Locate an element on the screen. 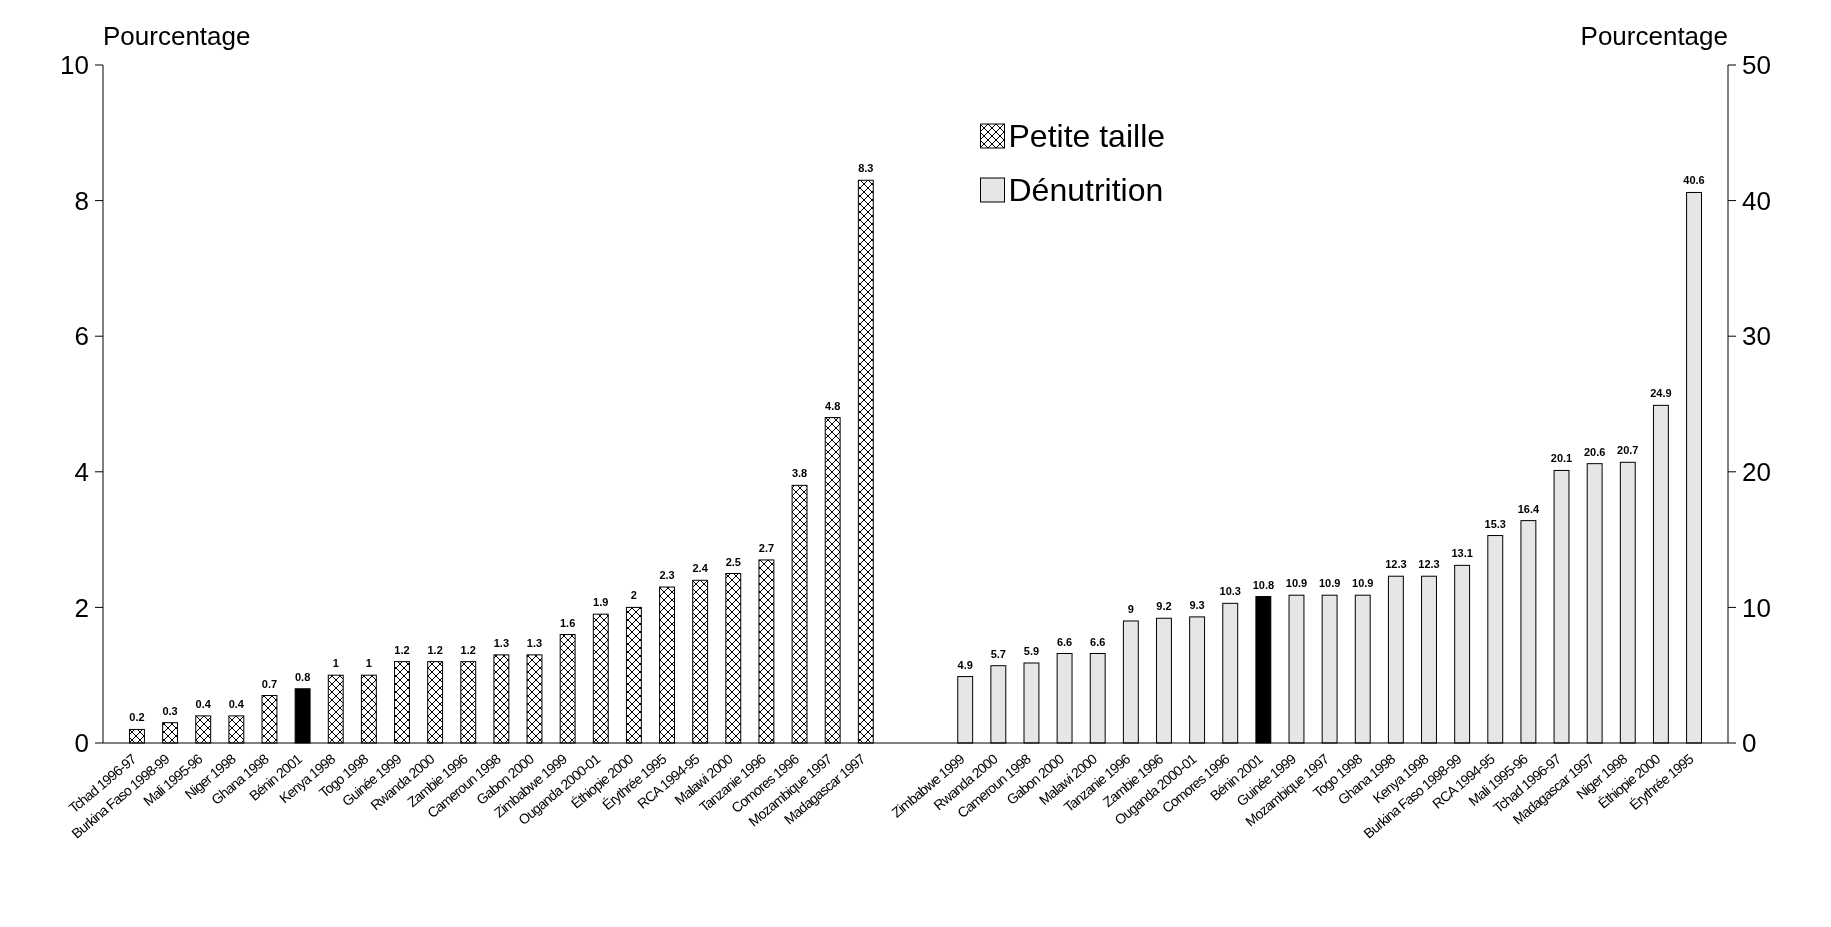  y2-tick-label: 10 is located at coordinates (1756, 607).